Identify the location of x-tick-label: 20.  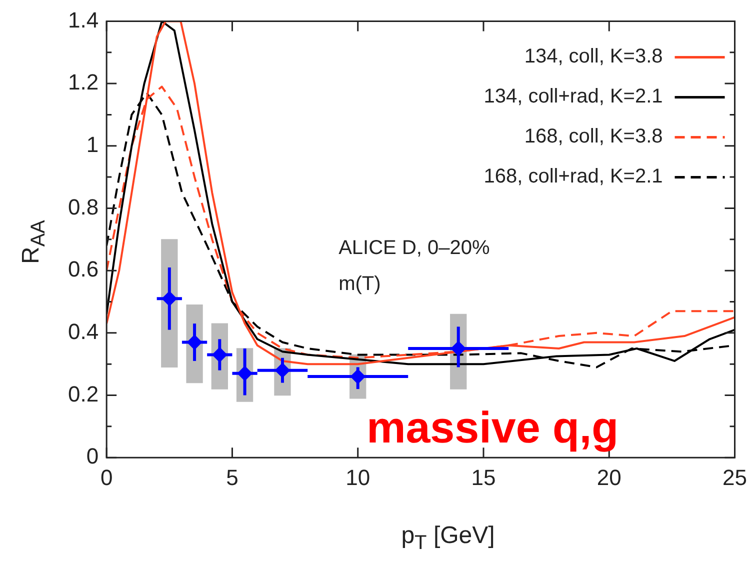
(609, 477).